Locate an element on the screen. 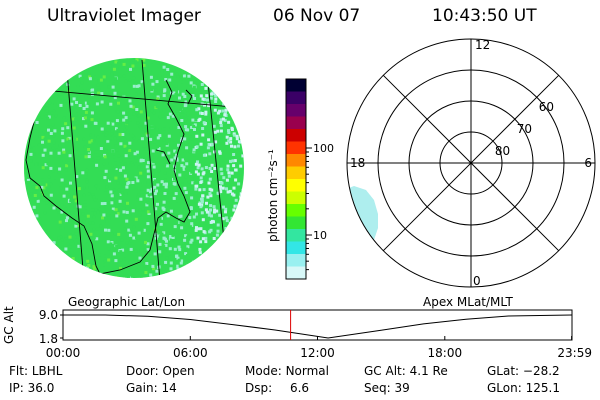 This screenshot has height=400, width=600. orbit-x-tick-label: 23:59 is located at coordinates (574, 353).